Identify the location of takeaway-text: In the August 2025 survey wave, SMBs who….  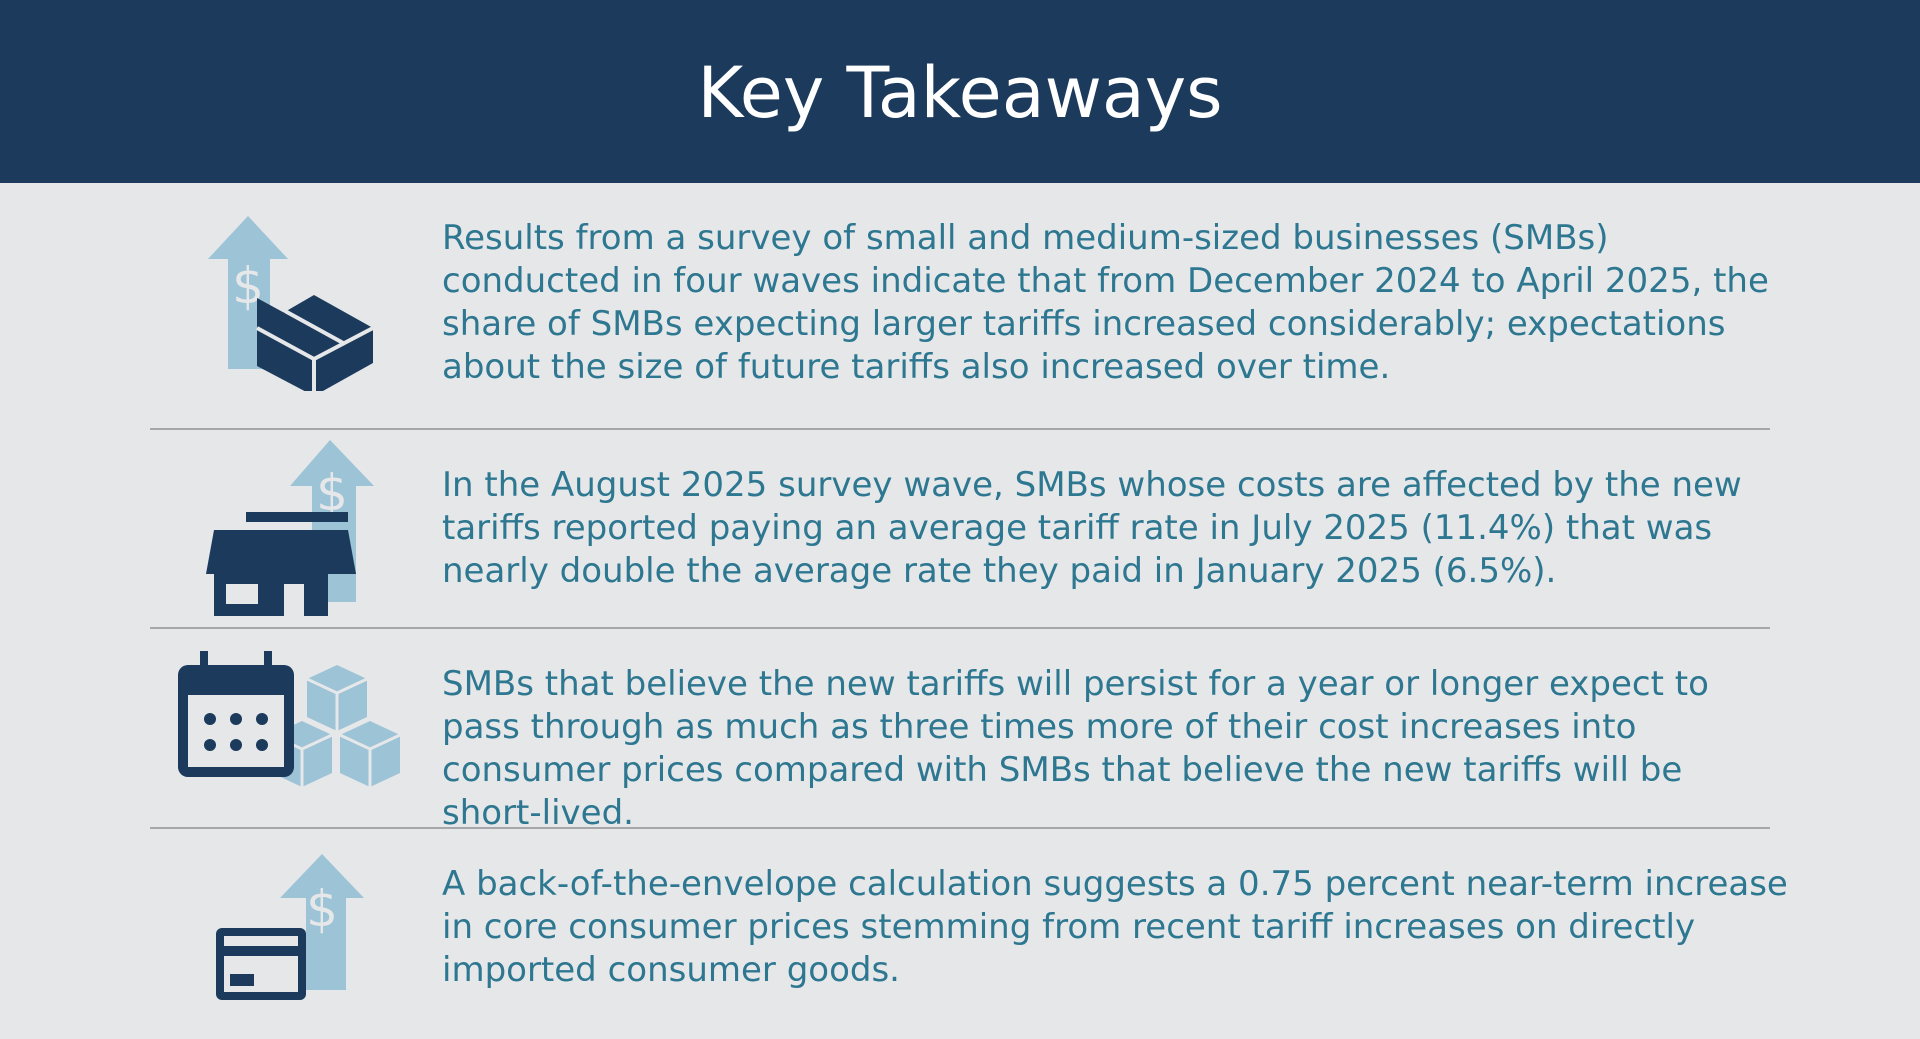
(1092, 528).